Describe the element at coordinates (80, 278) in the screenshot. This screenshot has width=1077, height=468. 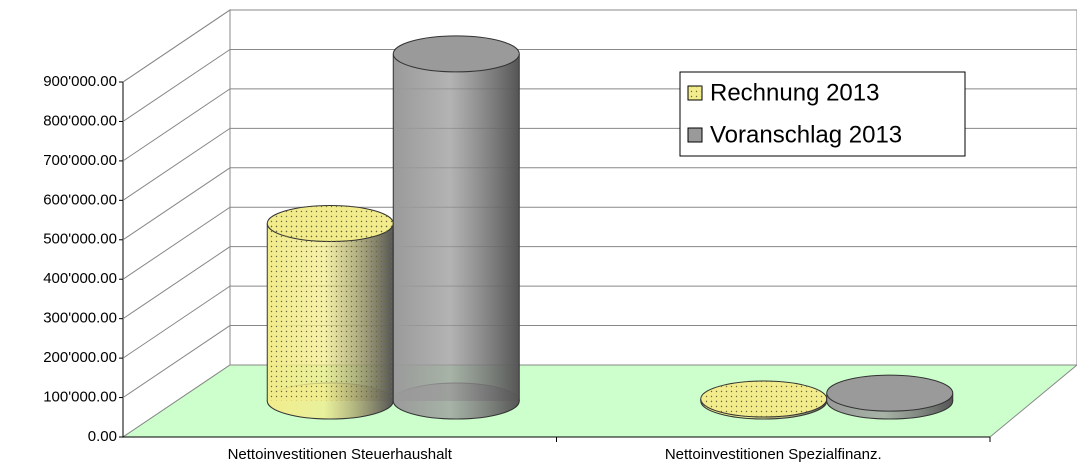
I see `y-tick-label: 400'000.00` at that location.